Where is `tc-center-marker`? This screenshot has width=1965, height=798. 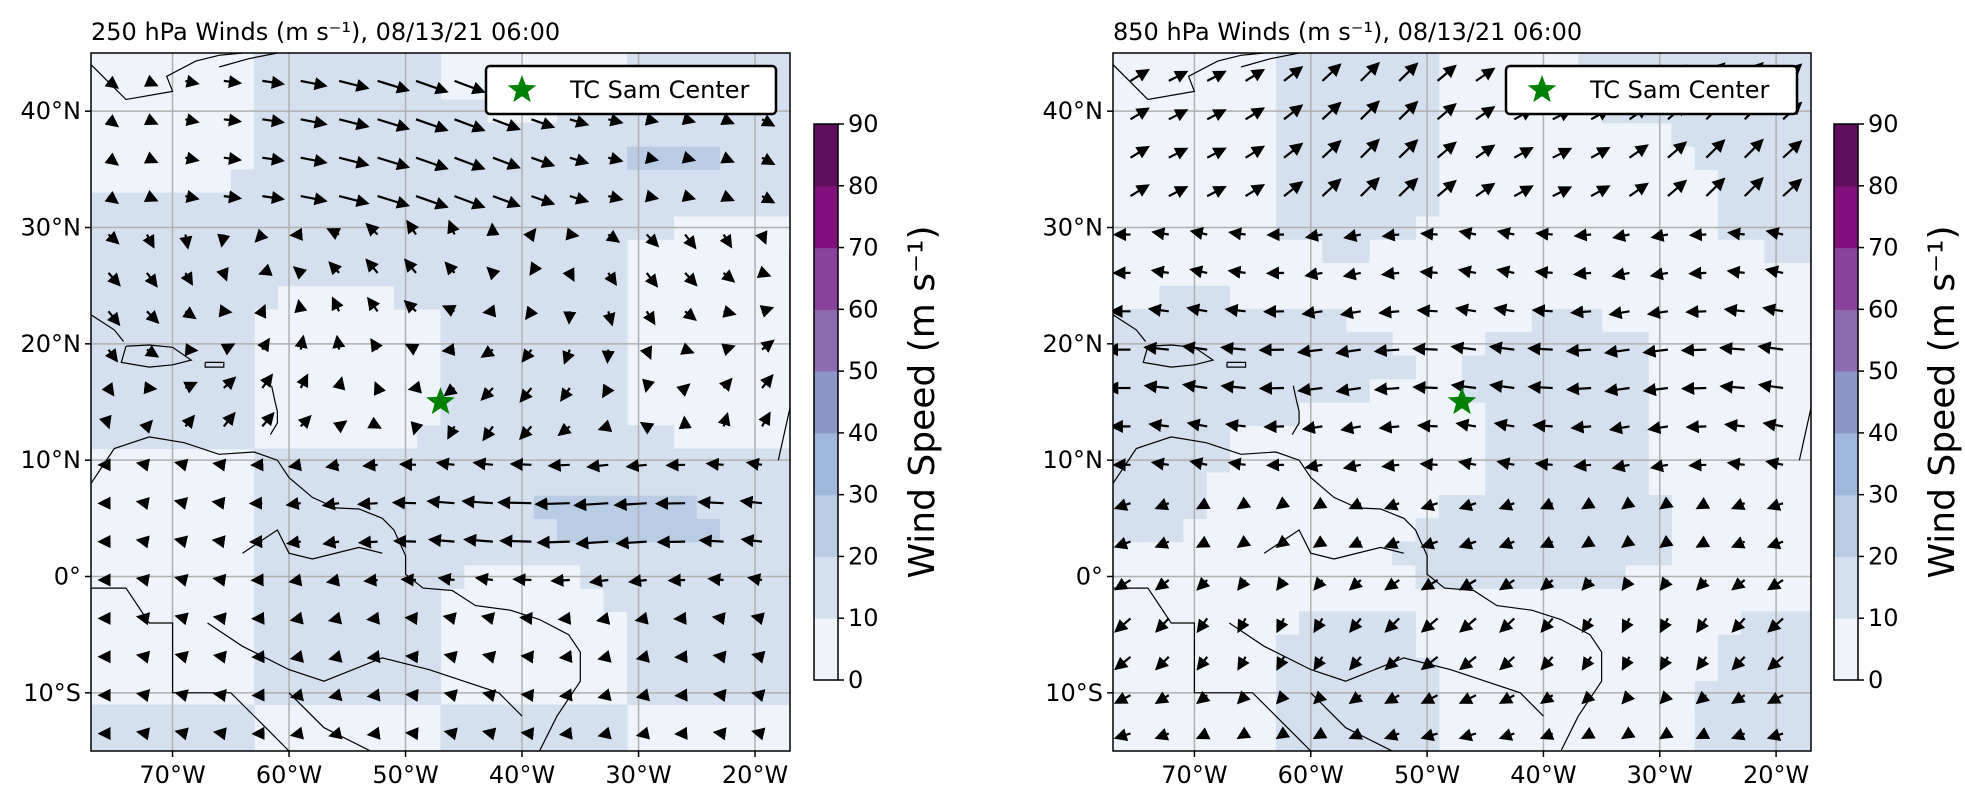
tc-center-marker is located at coordinates (440, 401).